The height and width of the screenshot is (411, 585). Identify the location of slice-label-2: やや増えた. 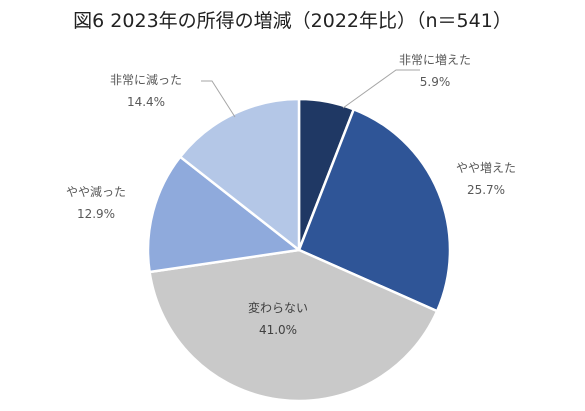
(486, 168).